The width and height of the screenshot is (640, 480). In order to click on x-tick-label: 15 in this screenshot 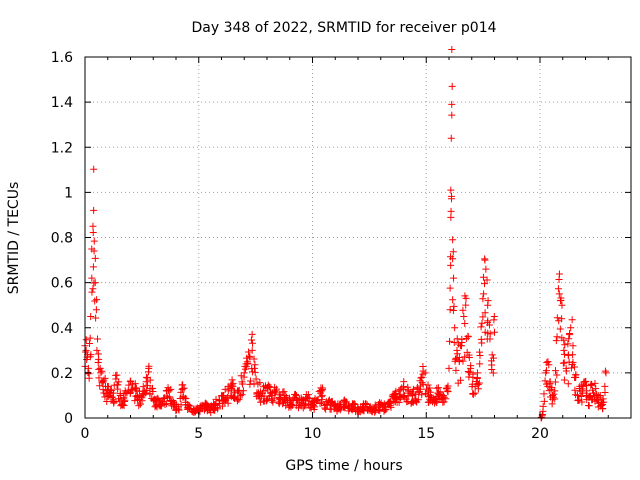, I will do `click(426, 434)`.